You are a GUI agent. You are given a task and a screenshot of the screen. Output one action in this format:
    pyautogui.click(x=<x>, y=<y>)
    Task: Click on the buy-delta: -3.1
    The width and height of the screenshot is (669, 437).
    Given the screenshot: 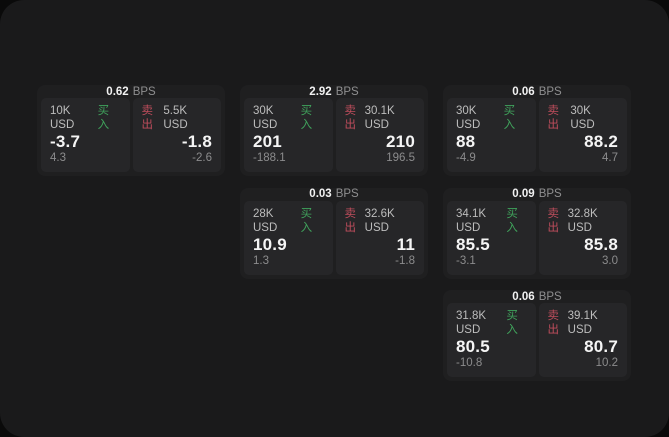 What is the action you would take?
    pyautogui.click(x=466, y=260)
    